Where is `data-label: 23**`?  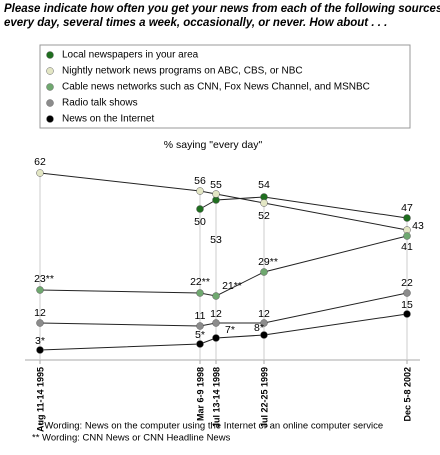 data-label: 23** is located at coordinates (44, 279).